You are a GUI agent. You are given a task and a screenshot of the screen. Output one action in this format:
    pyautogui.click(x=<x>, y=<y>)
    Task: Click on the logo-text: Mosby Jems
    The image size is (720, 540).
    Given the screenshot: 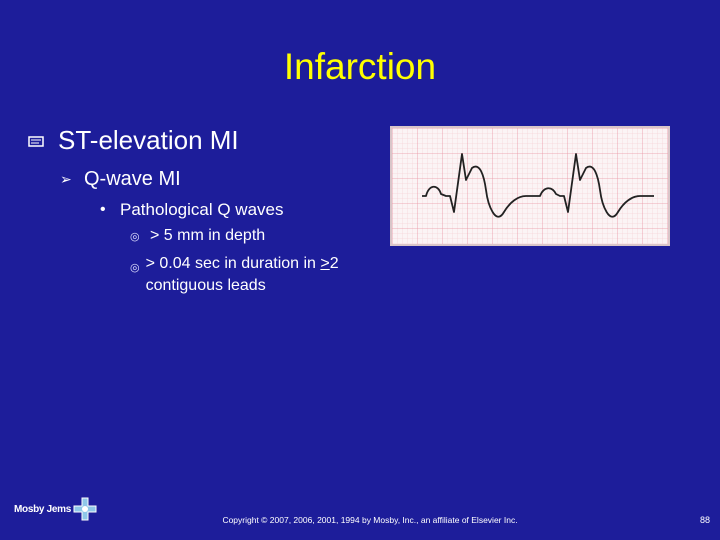 What is the action you would take?
    pyautogui.click(x=43, y=509)
    